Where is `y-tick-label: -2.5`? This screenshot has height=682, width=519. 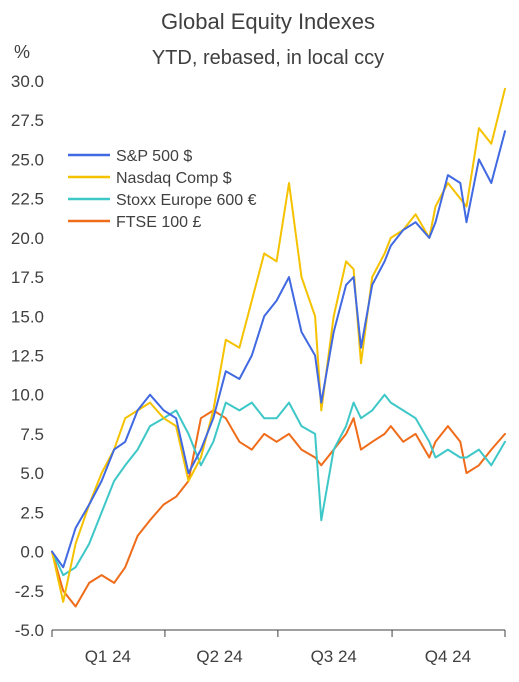
y-tick-label: -2.5 is located at coordinates (29, 591).